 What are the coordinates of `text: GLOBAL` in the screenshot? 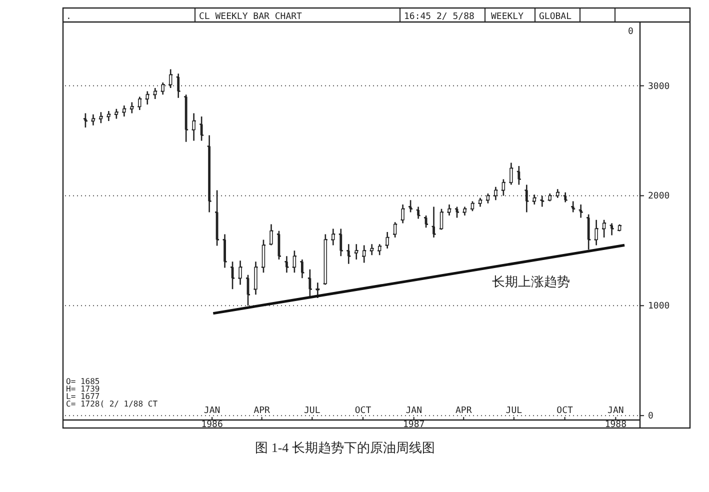 It's located at (555, 17).